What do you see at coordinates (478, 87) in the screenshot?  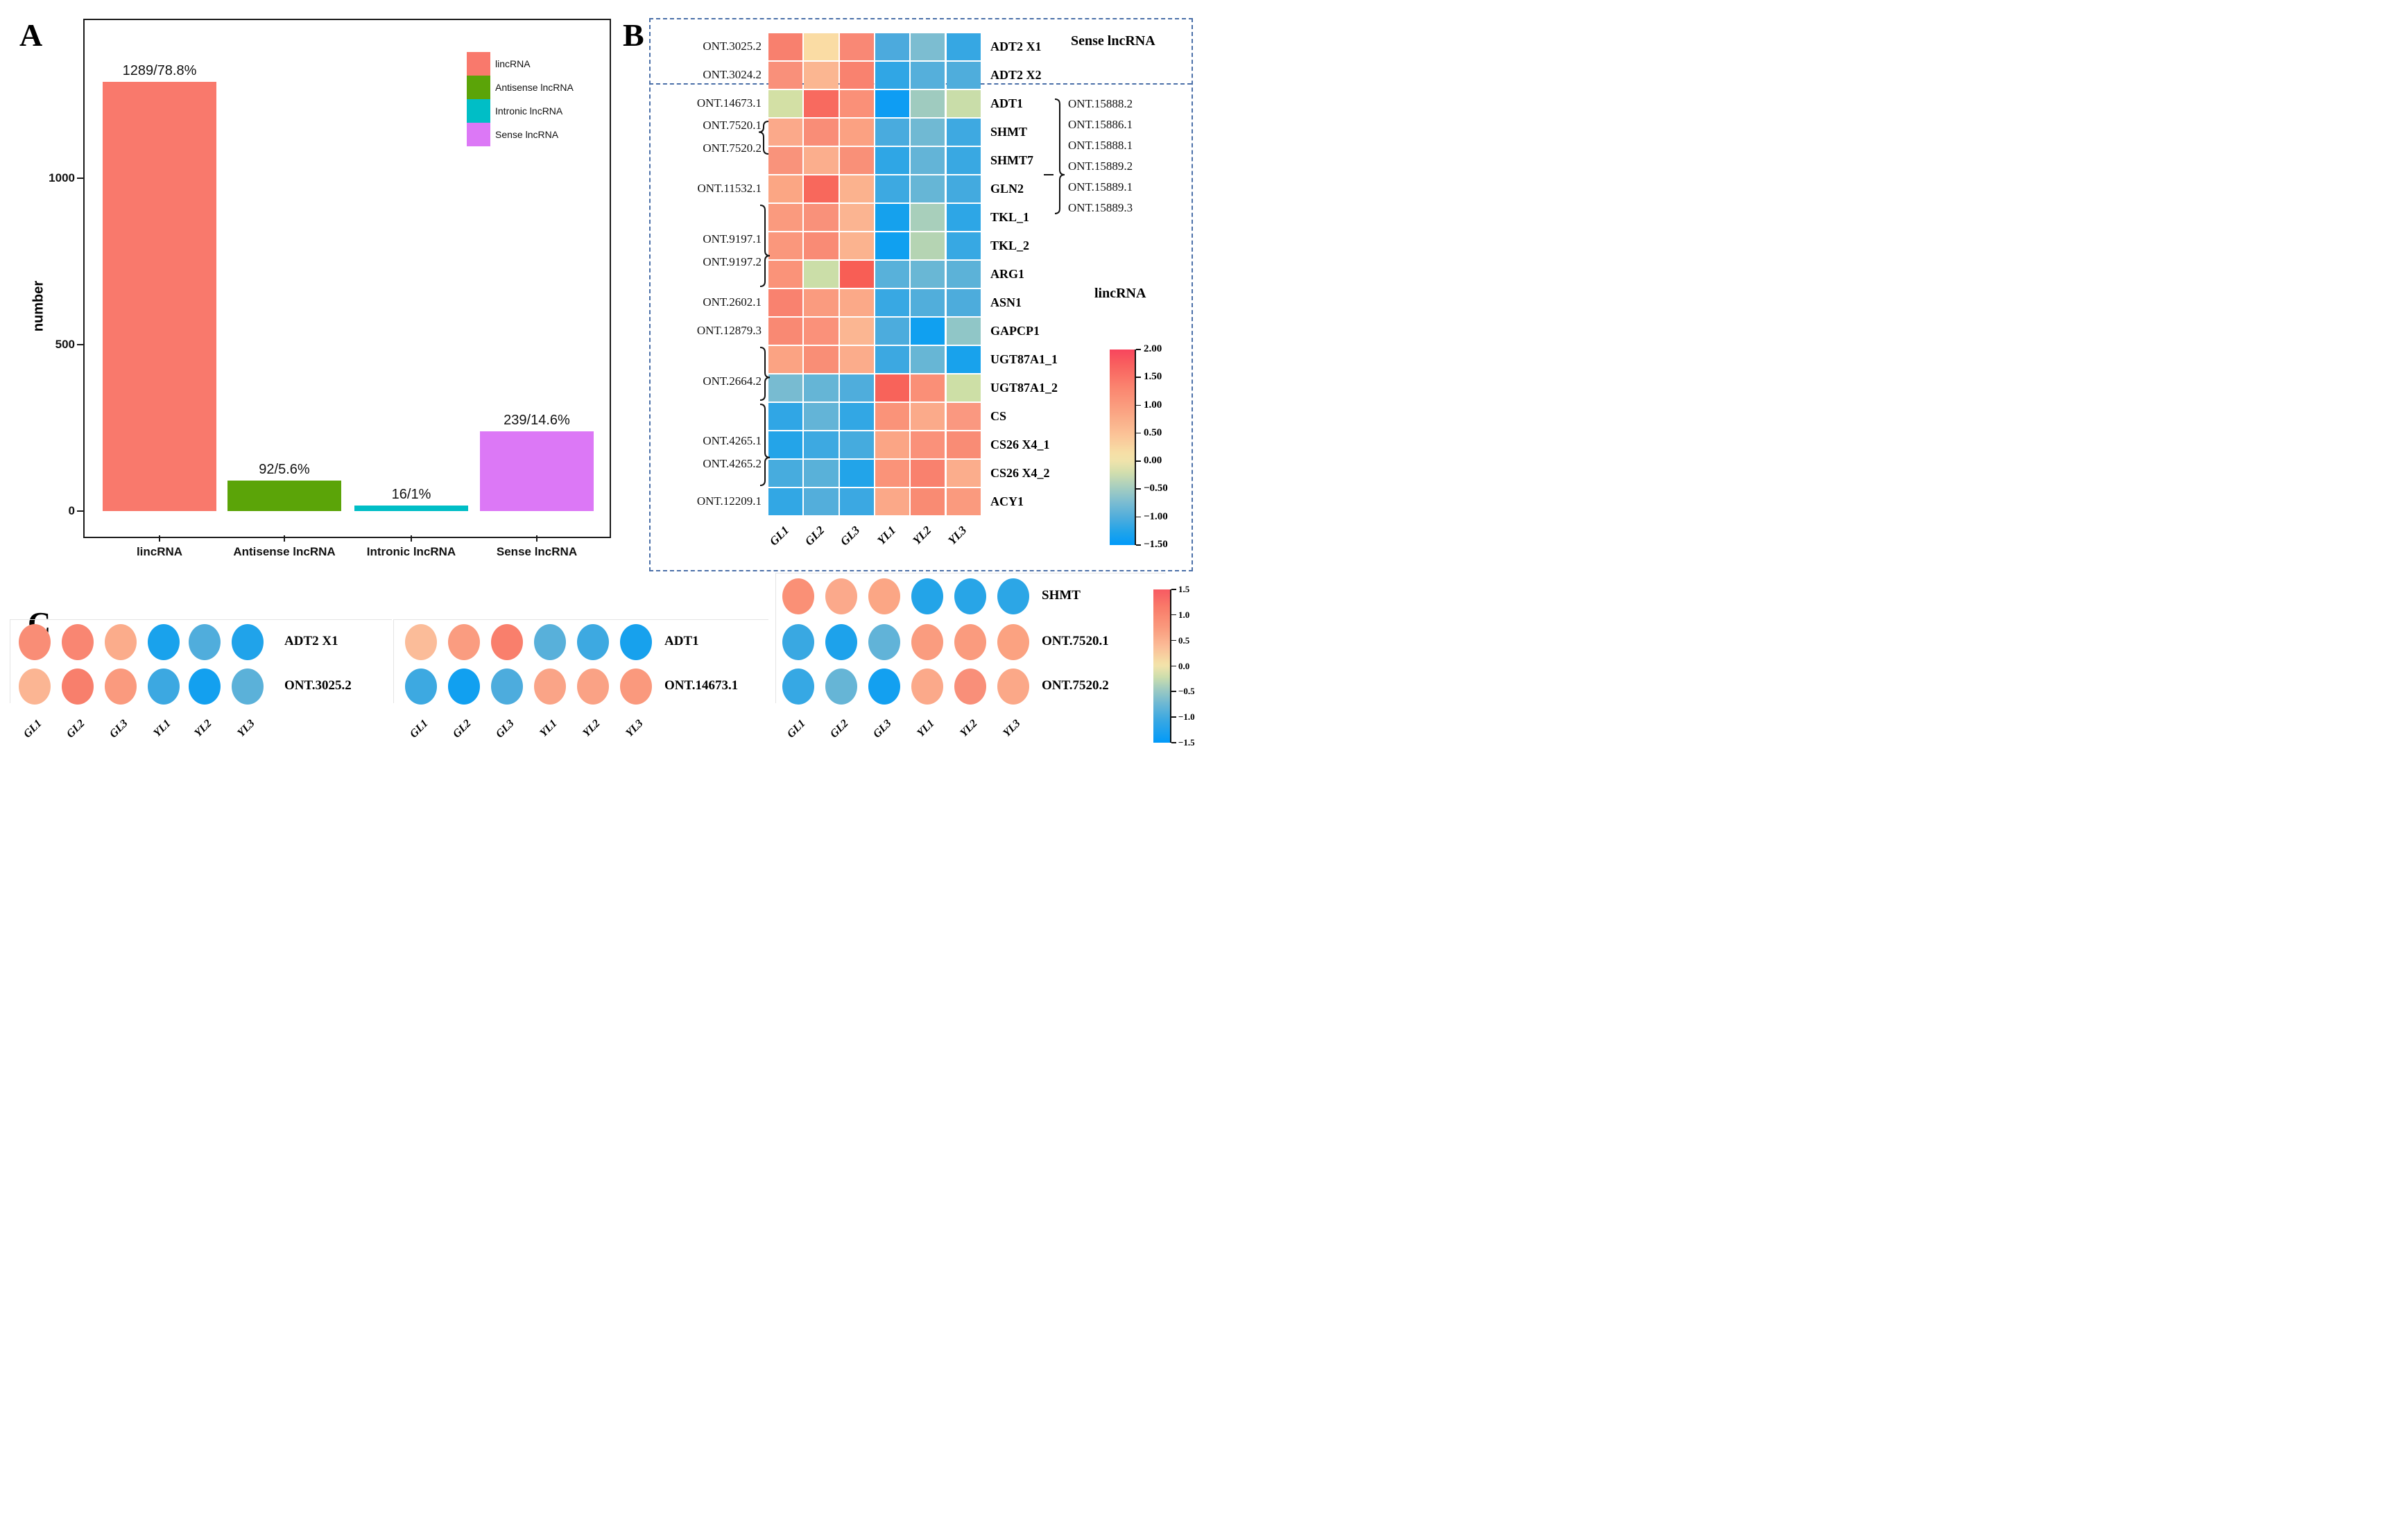 I see `legend-swatch-Antisense lncRNA` at bounding box center [478, 87].